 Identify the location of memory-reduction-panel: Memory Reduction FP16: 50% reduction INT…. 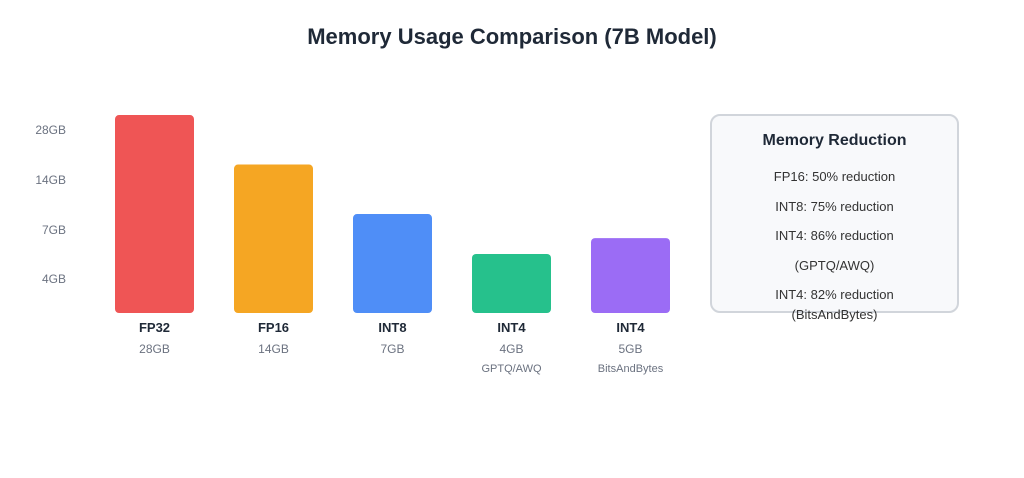
(834, 218).